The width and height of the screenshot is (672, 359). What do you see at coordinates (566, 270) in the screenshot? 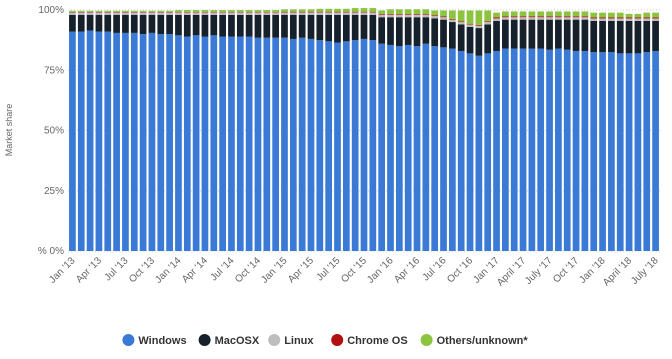
I see `x-tick-label: Oct '17` at bounding box center [566, 270].